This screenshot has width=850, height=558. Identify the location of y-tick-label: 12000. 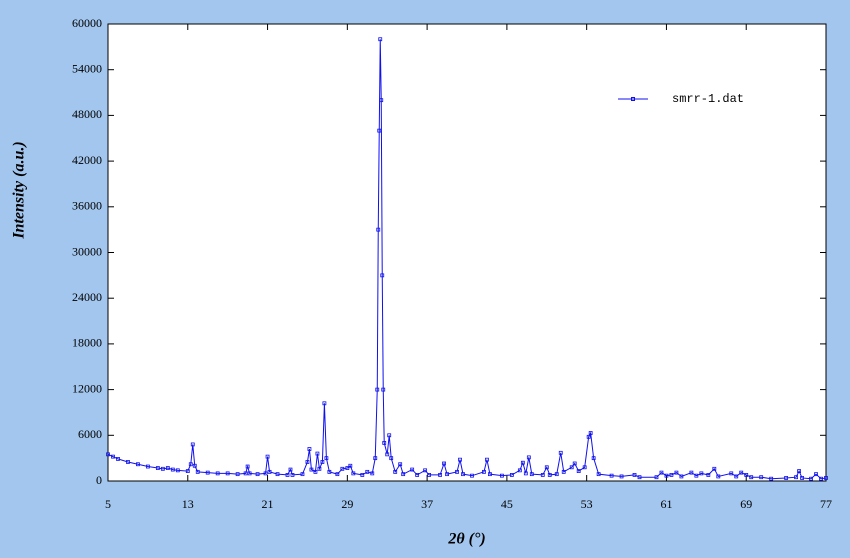
(87, 388).